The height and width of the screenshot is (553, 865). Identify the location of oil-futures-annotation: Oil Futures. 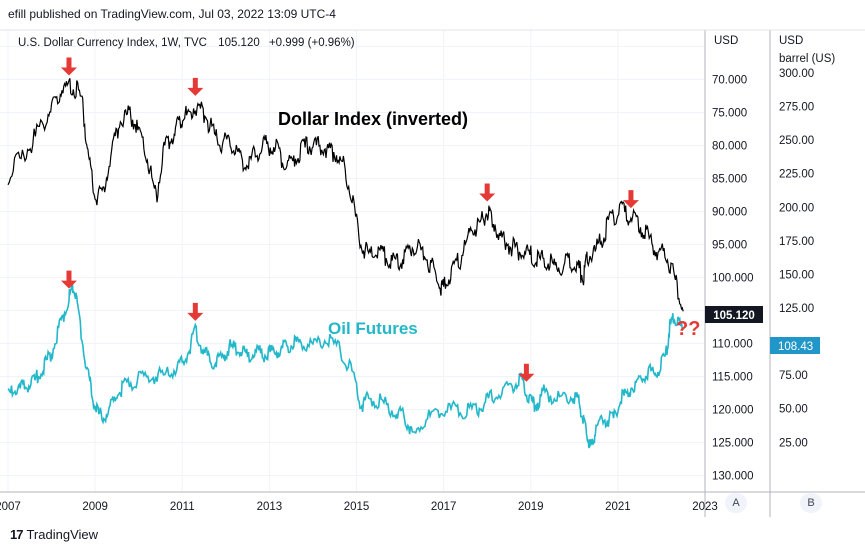
(373, 328).